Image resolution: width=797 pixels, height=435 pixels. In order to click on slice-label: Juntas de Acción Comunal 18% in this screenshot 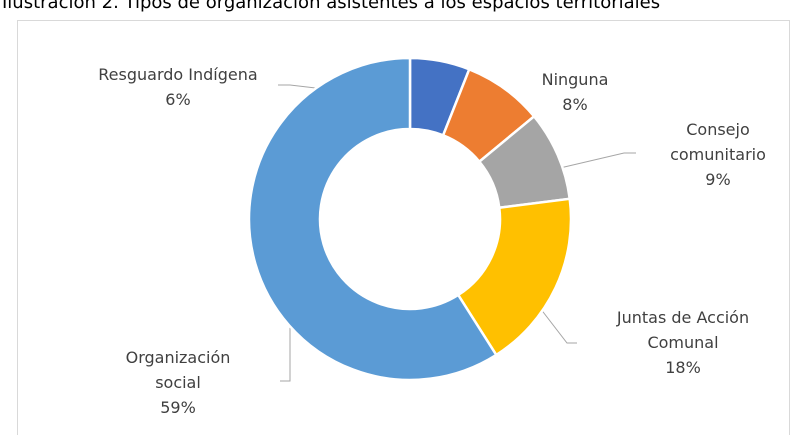, I will do `click(683, 342)`.